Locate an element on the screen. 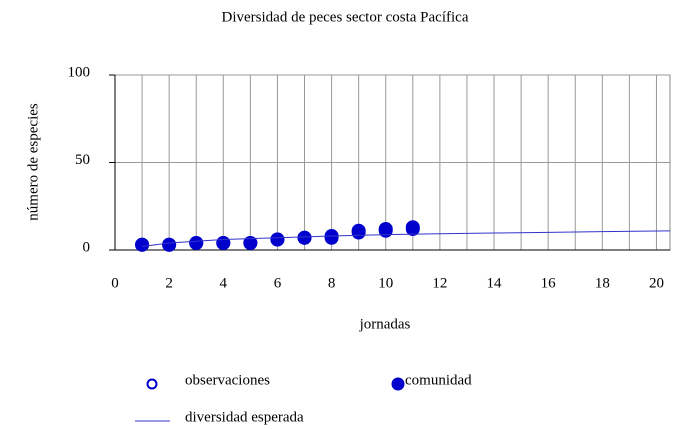 This screenshot has height=429, width=690. x-tick-label: 12 is located at coordinates (439, 283).